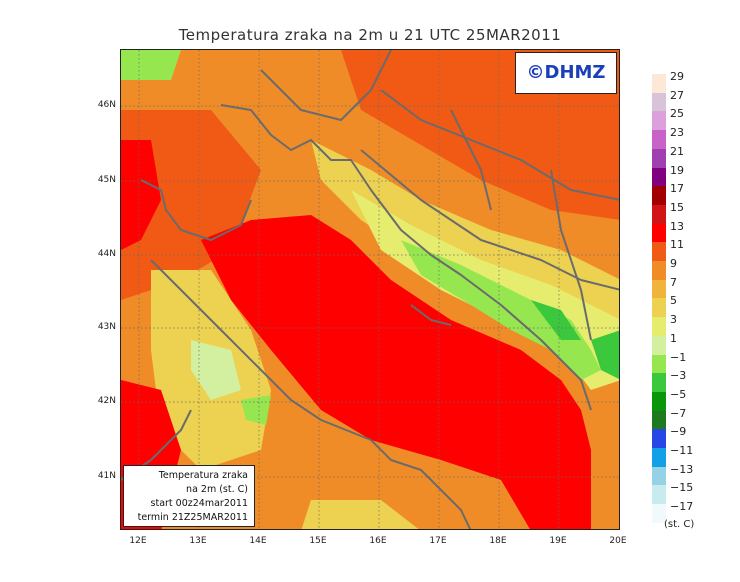 The image size is (740, 582). I want to click on legend-label: 15, so click(677, 207).